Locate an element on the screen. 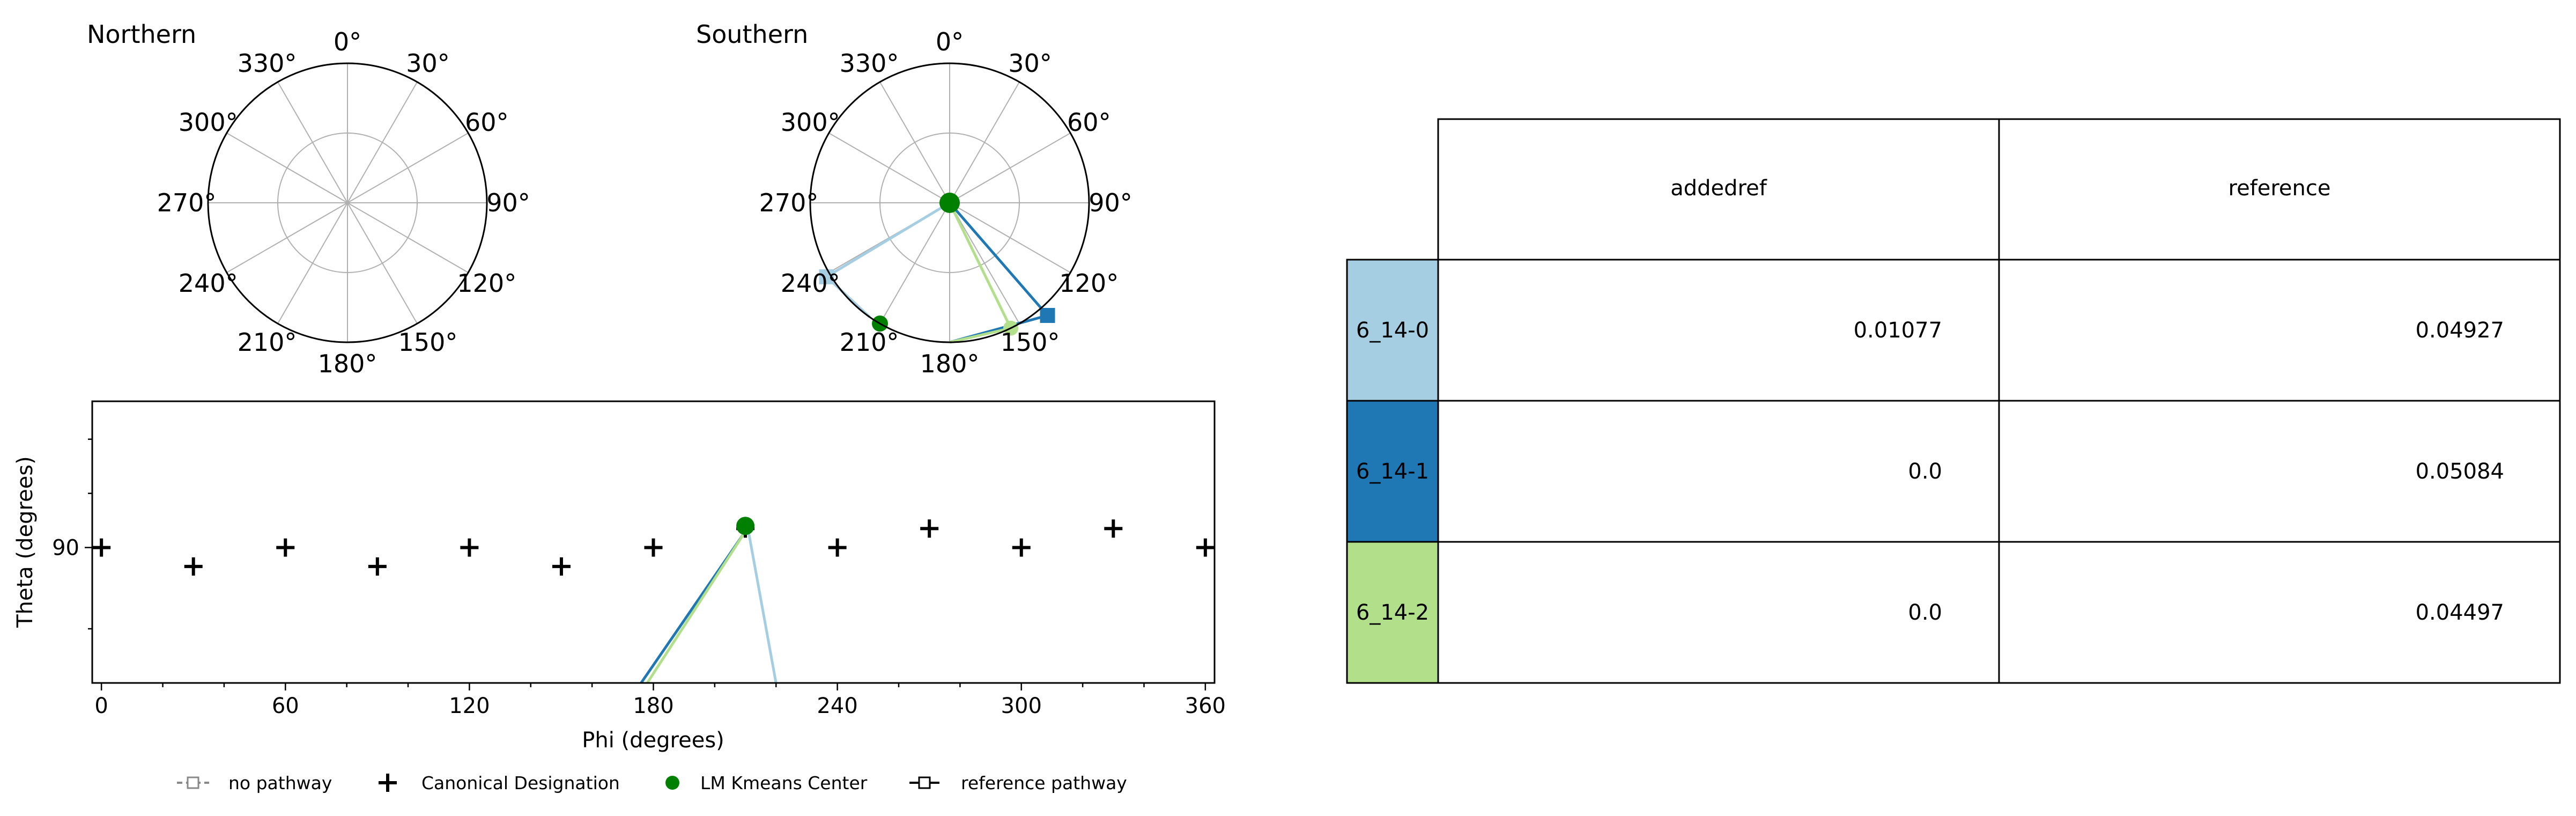 The image size is (2576, 816). polar-angle-label: 120° is located at coordinates (486, 283).